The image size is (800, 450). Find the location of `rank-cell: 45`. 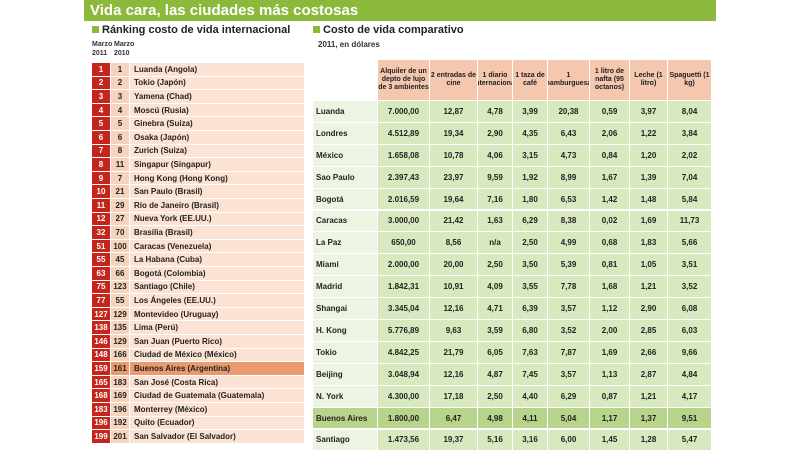

rank-cell: 45 is located at coordinates (120, 260).